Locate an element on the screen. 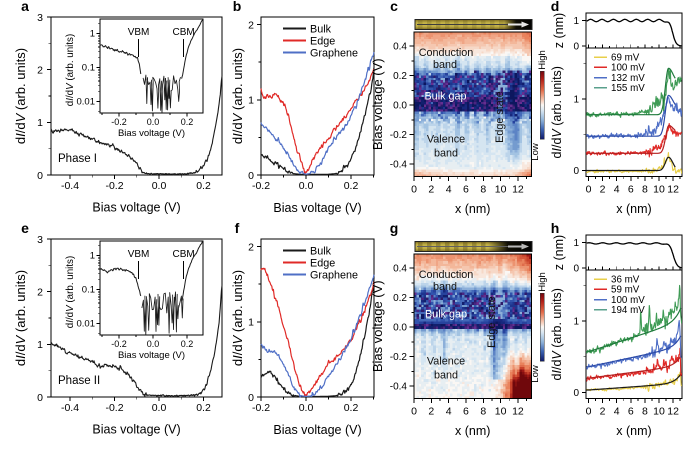  svg-text: Low is located at coordinates (535, 152).